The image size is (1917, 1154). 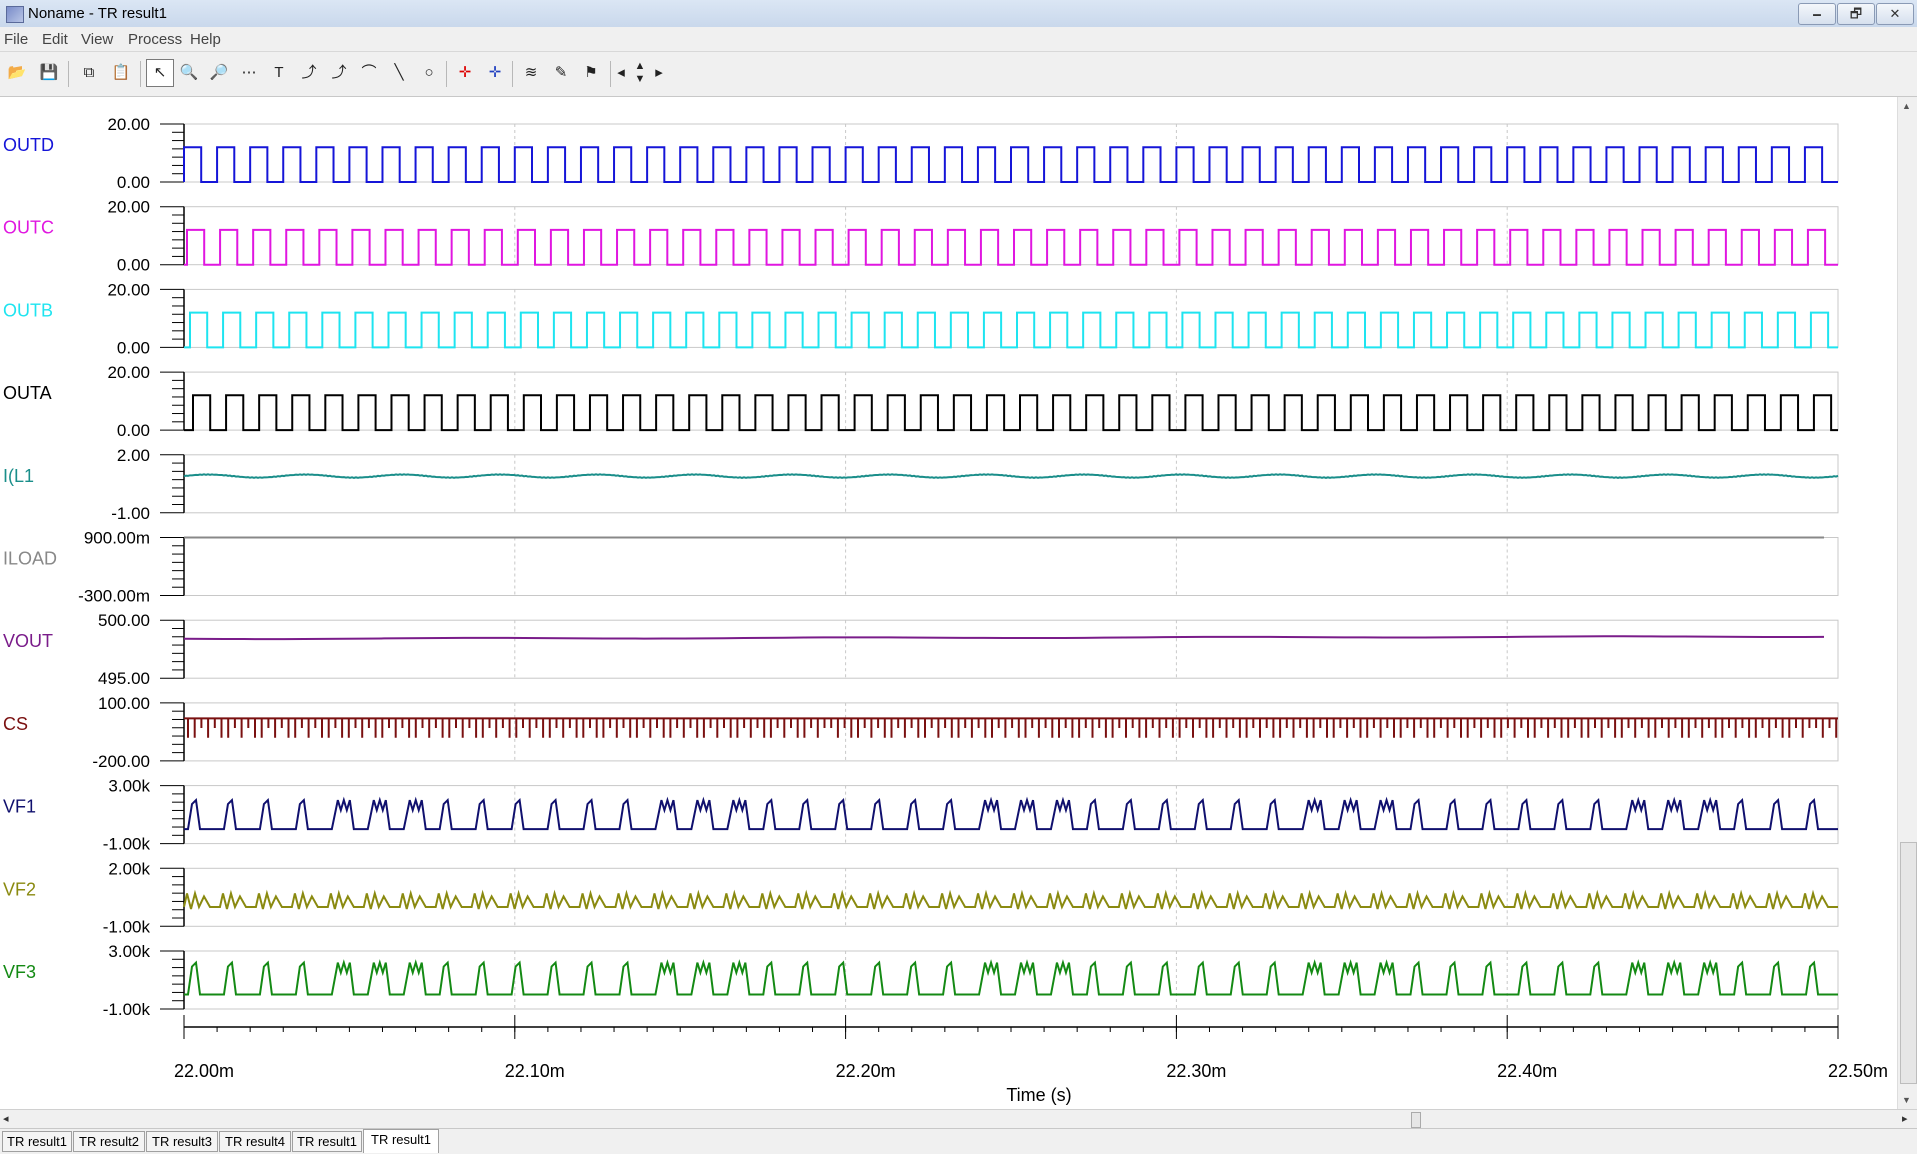 I want to click on curve-add-icon: ≋, so click(x=531, y=72).